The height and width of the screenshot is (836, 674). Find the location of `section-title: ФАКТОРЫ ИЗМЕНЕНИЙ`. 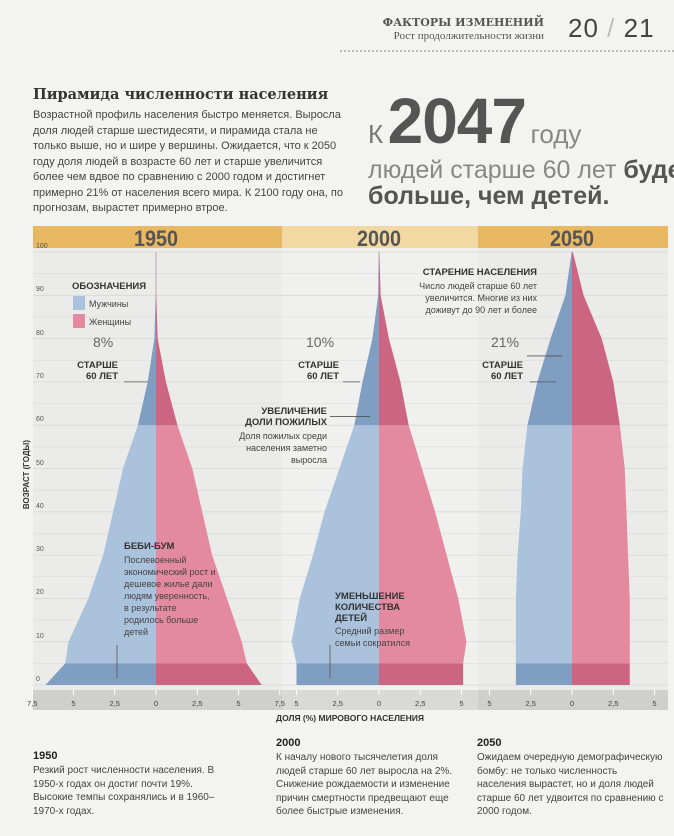

section-title: ФАКТОРЫ ИЗМЕНЕНИЙ is located at coordinates (463, 22).